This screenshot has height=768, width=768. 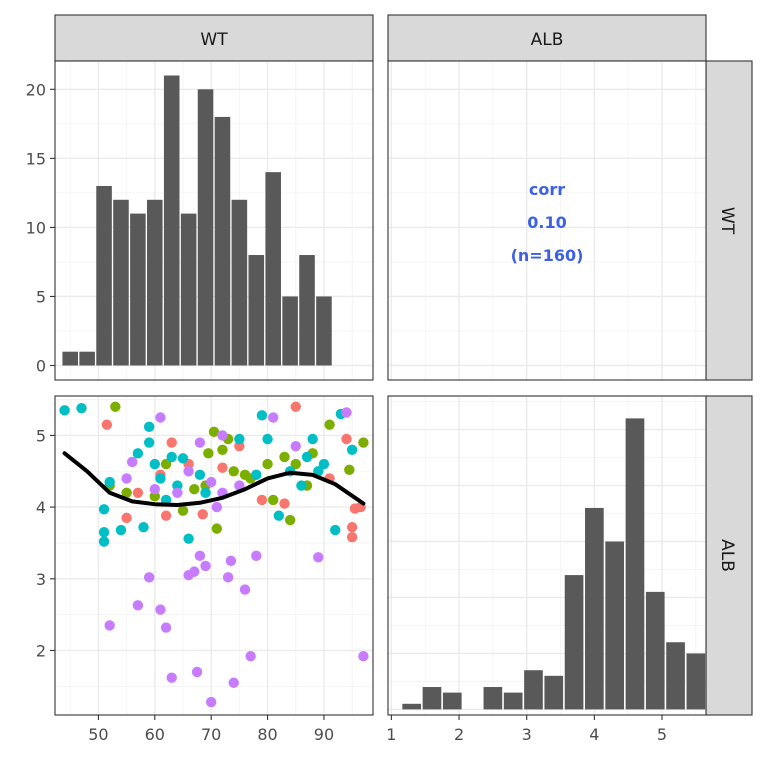 I want to click on strip-col-alb-label: ALB, so click(x=547, y=40).